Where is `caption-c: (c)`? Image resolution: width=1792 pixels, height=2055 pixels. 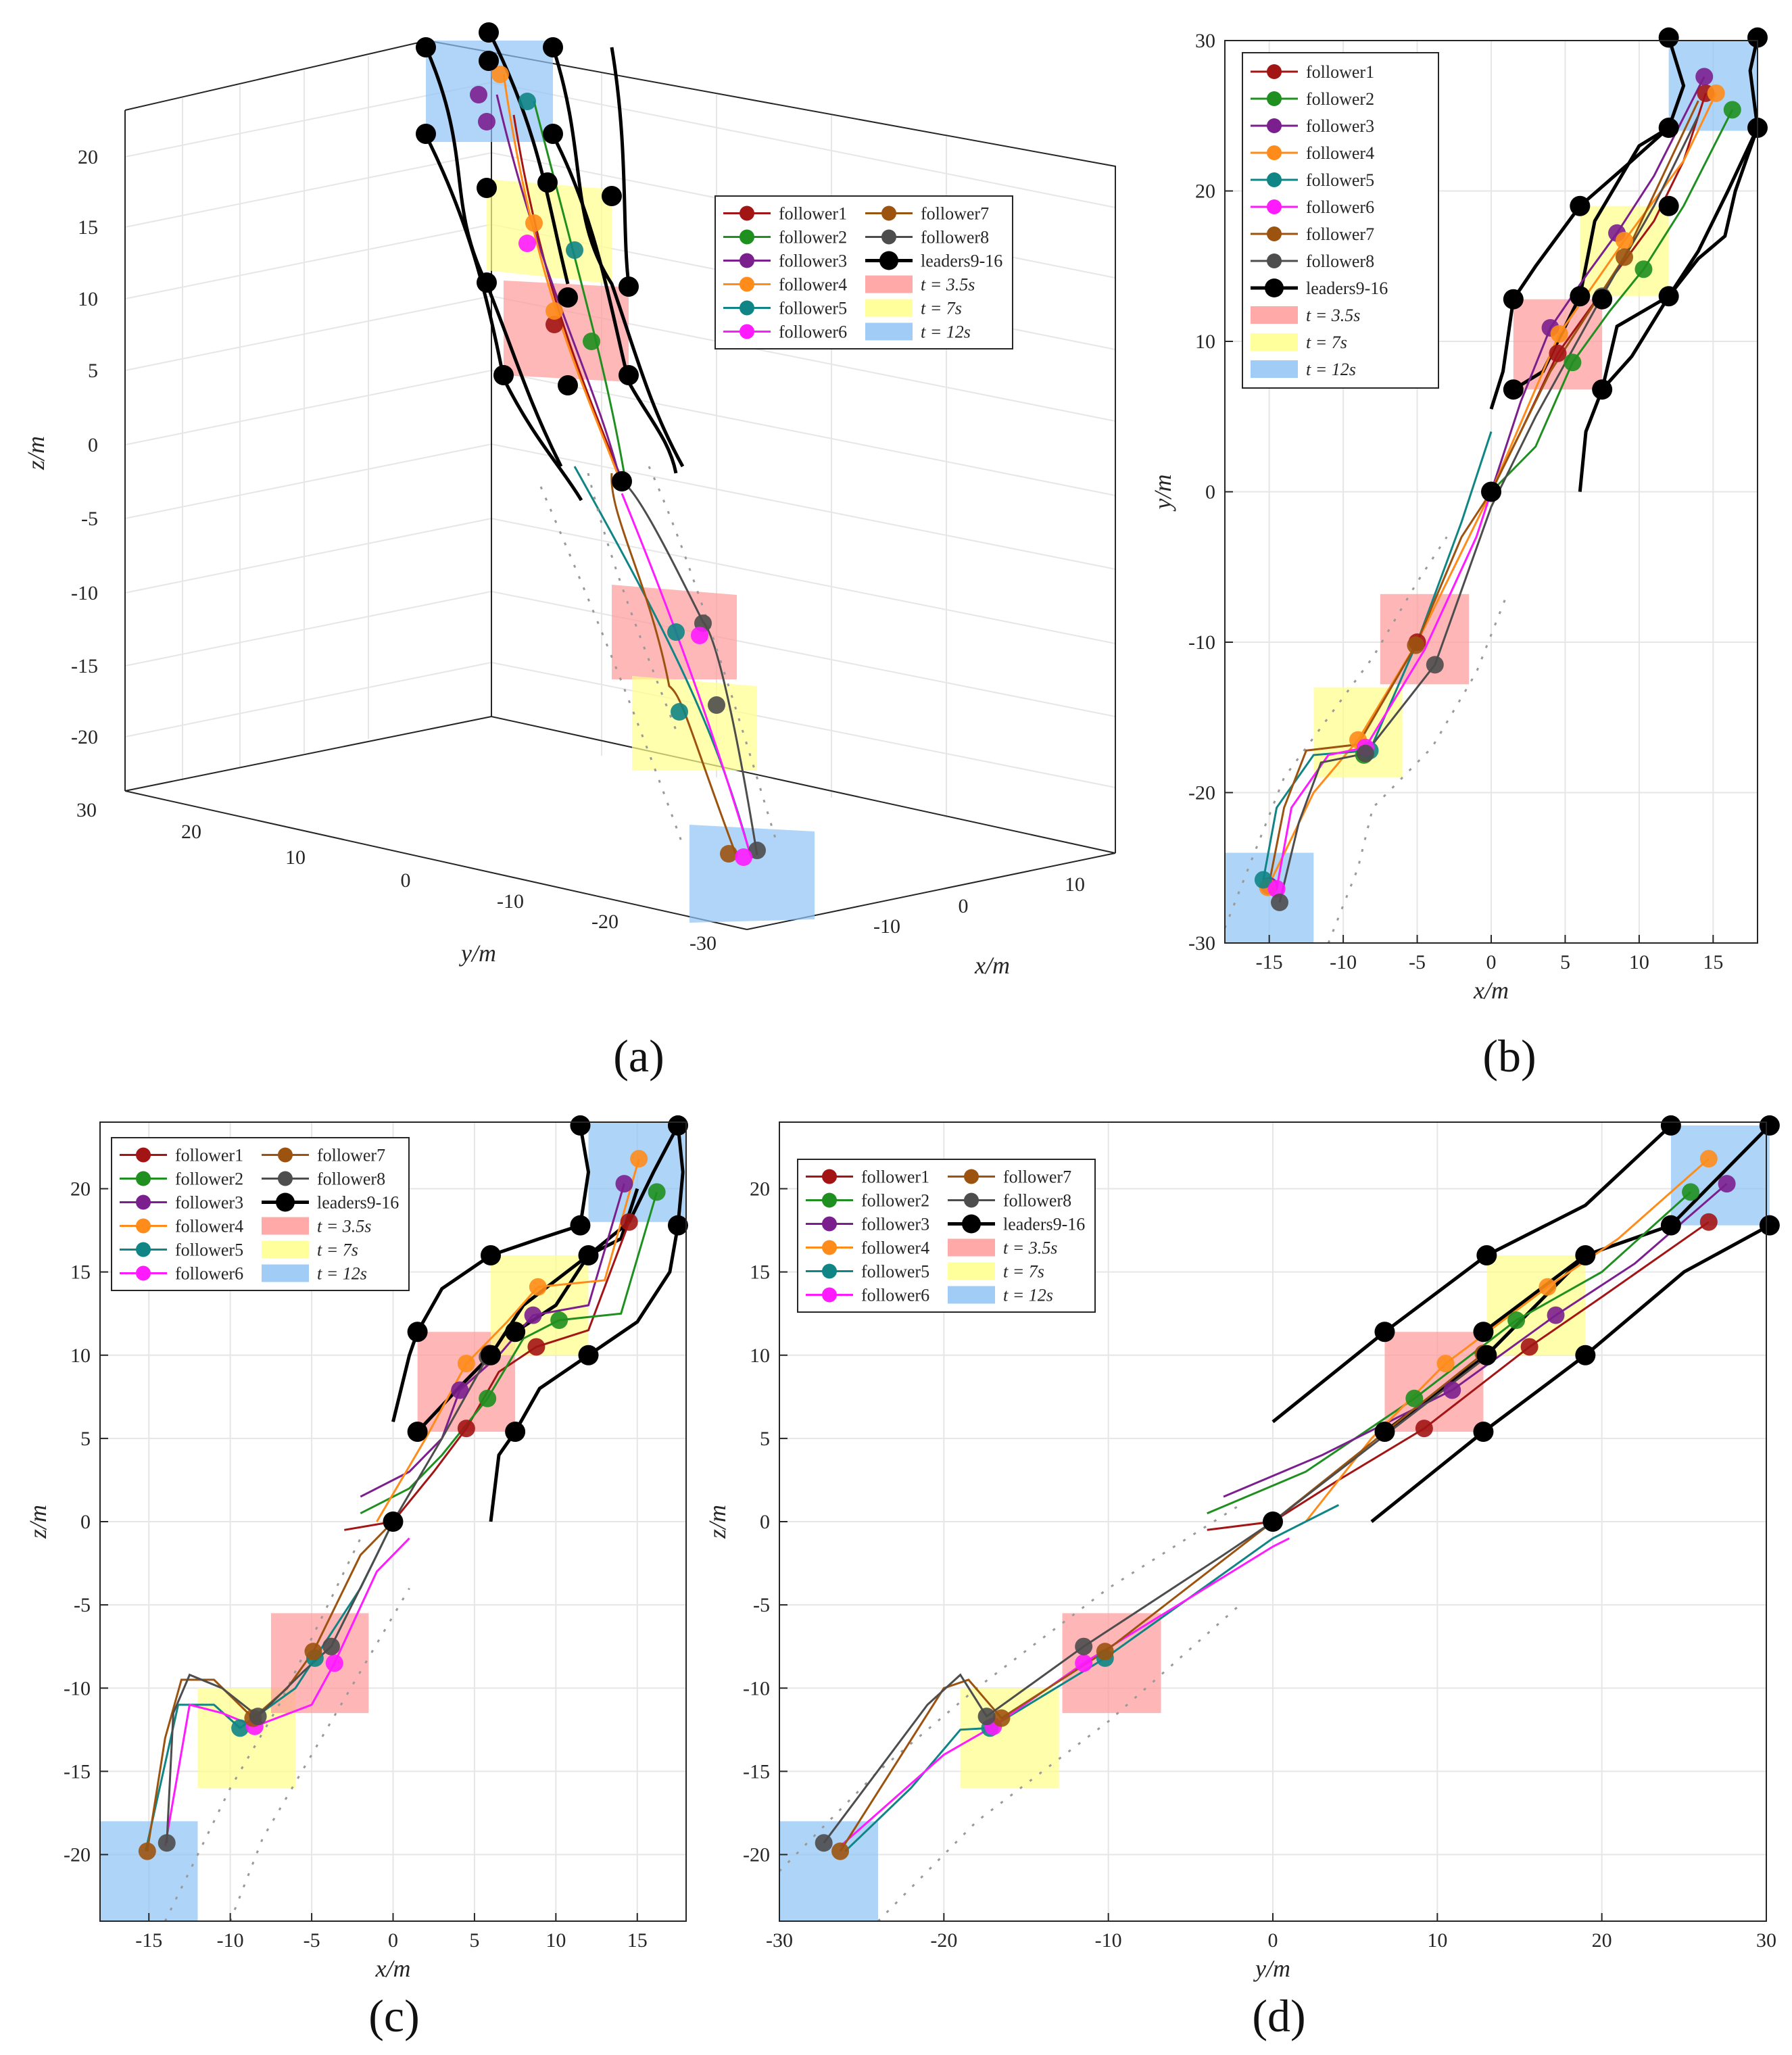 caption-c: (c) is located at coordinates (393, 2015).